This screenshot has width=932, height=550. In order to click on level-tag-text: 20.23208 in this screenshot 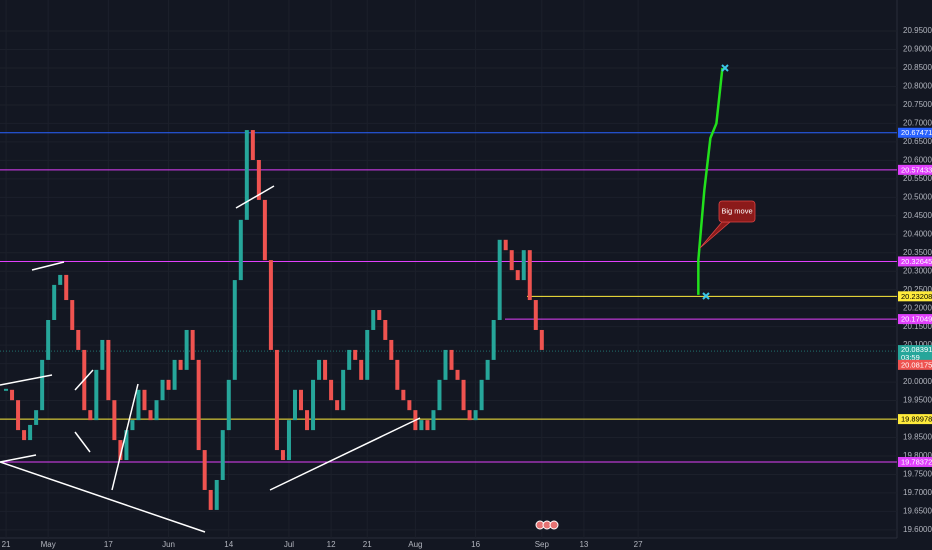, I will do `click(916, 296)`.